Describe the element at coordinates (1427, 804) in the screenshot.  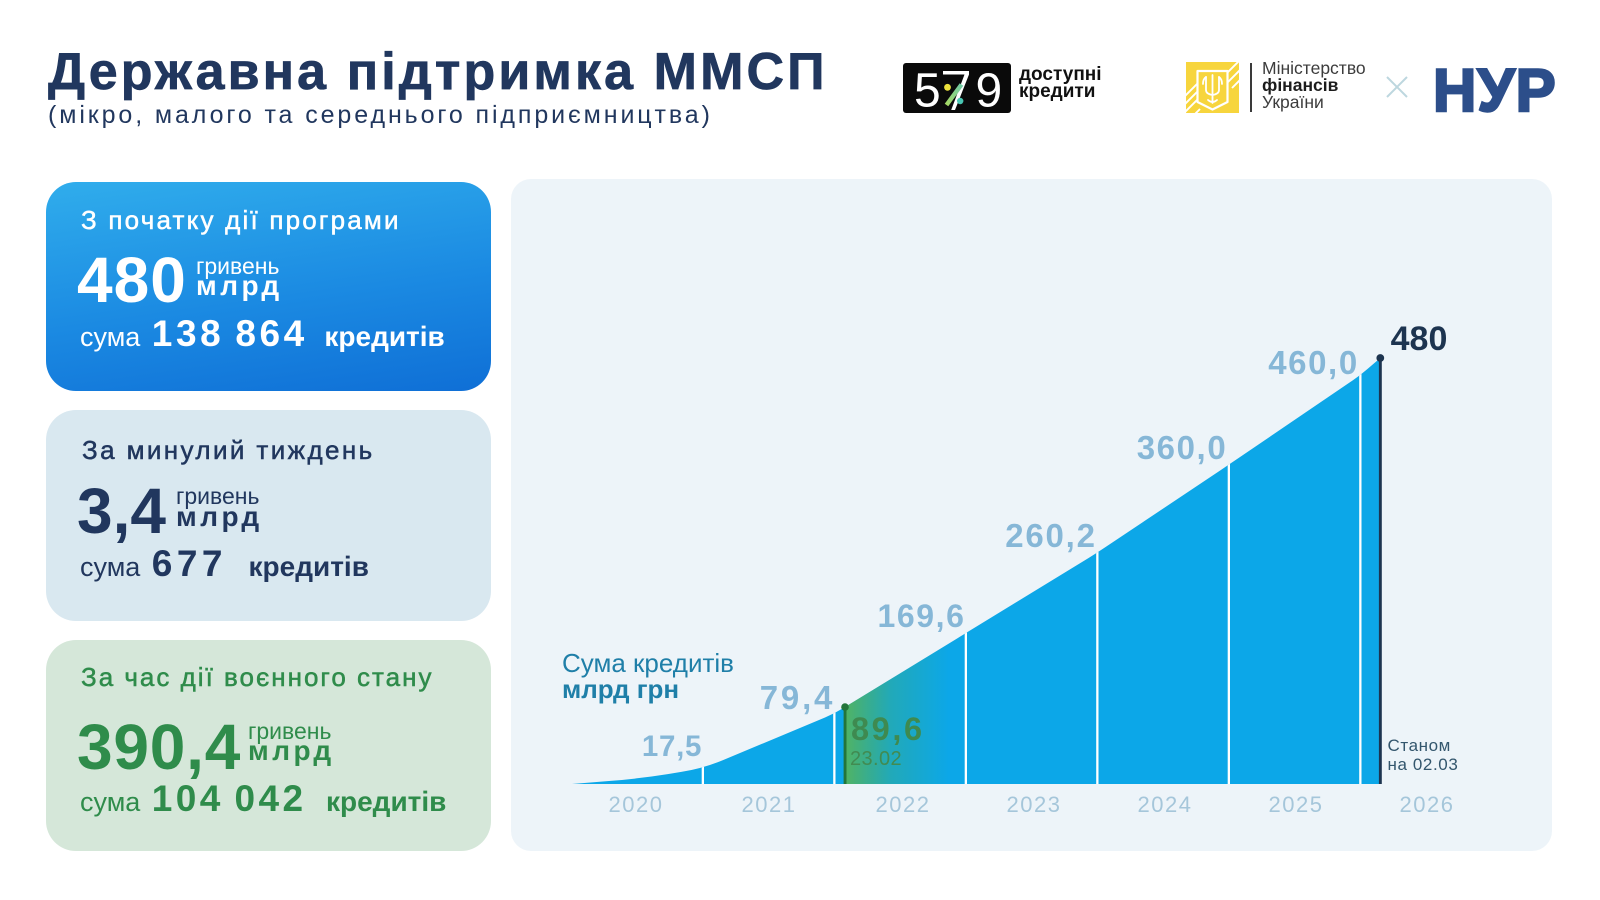
I see `svg-text: 2026` at that location.